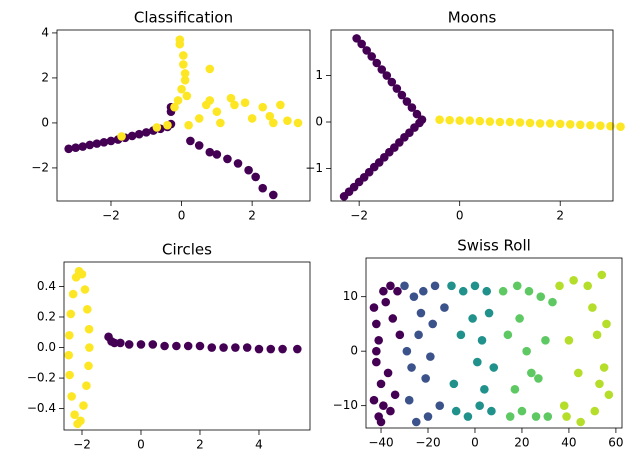 This screenshot has height=469, width=632. Describe the element at coordinates (494, 246) in the screenshot. I see `subplot-title: Swiss Roll` at that location.